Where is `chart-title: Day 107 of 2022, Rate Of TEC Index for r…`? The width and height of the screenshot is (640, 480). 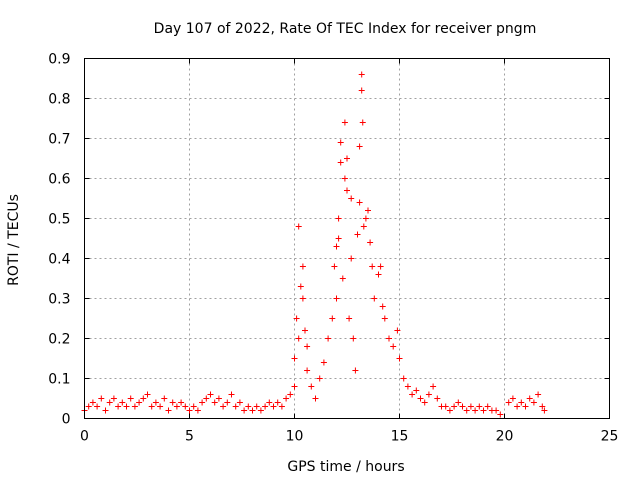
chart-title: Day 107 of 2022, Rate Of TEC Index for r… is located at coordinates (345, 29).